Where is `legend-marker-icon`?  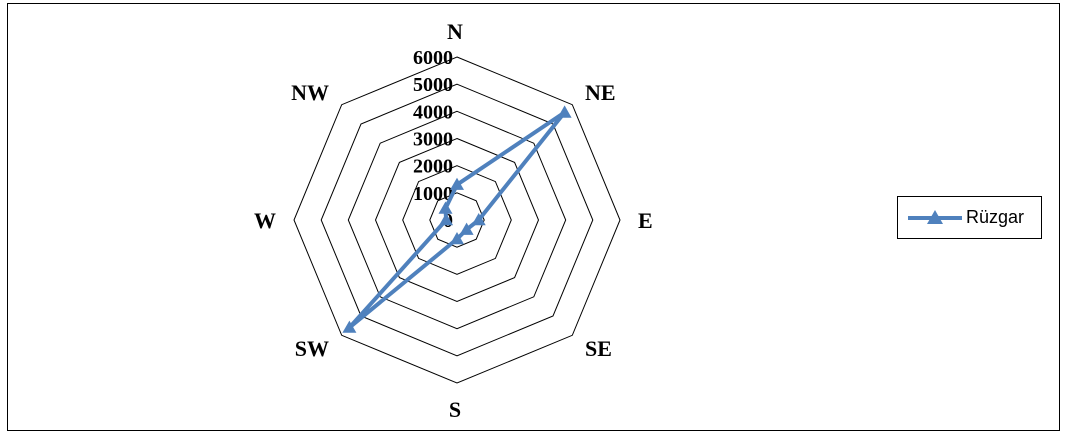 legend-marker-icon is located at coordinates (935, 216).